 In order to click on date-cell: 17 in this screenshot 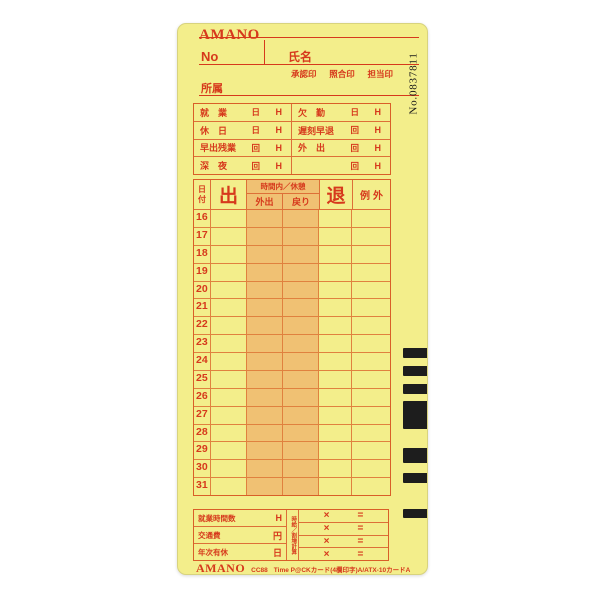, I will do `click(202, 236)`.